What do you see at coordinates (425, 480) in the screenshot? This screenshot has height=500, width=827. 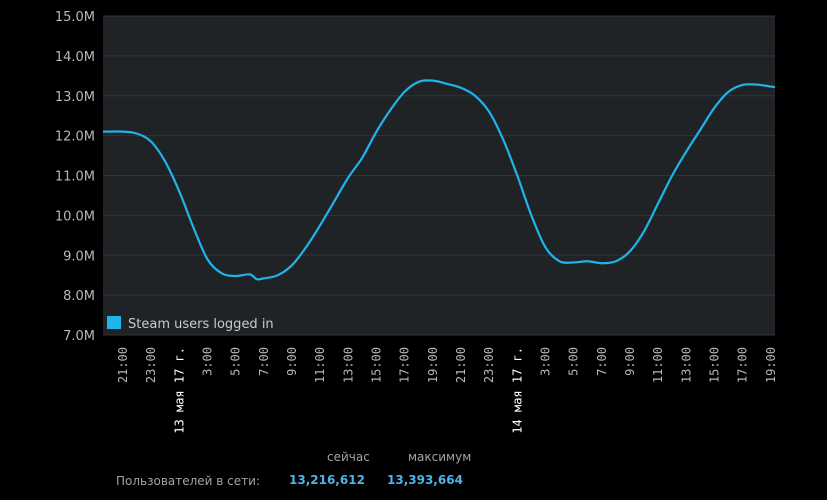 I see `users-max-value: 13,393,664` at bounding box center [425, 480].